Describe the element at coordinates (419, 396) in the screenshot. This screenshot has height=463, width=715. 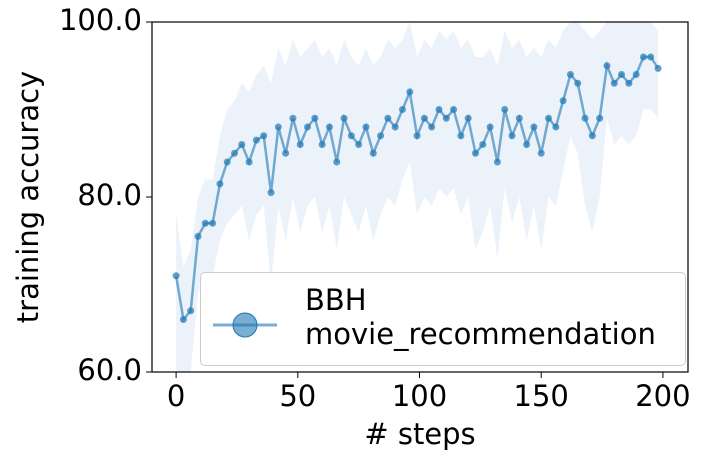
I see `x-tick-label: 100` at that location.